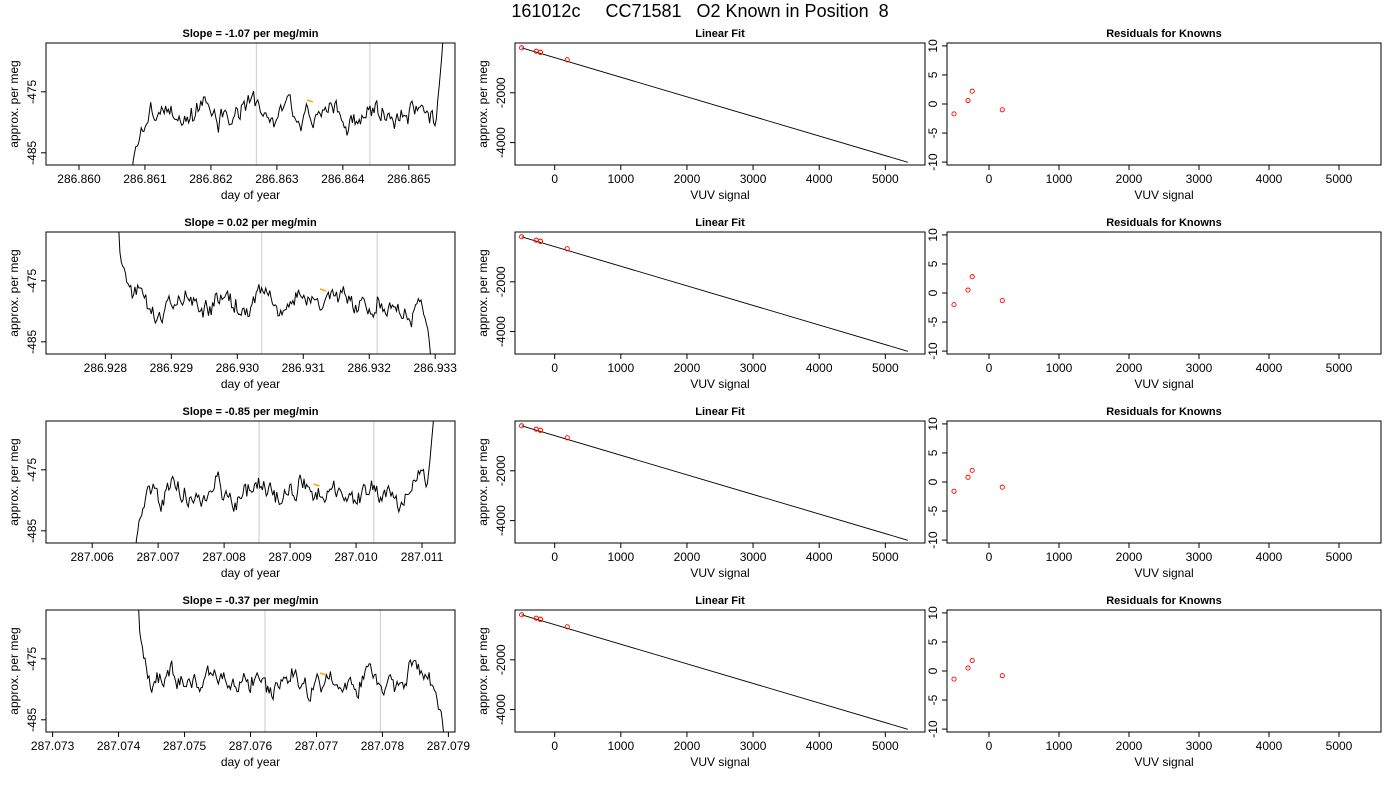 This screenshot has height=800, width=1400. Describe the element at coordinates (106, 368) in the screenshot. I see `x-tick-label: 286.928` at that location.